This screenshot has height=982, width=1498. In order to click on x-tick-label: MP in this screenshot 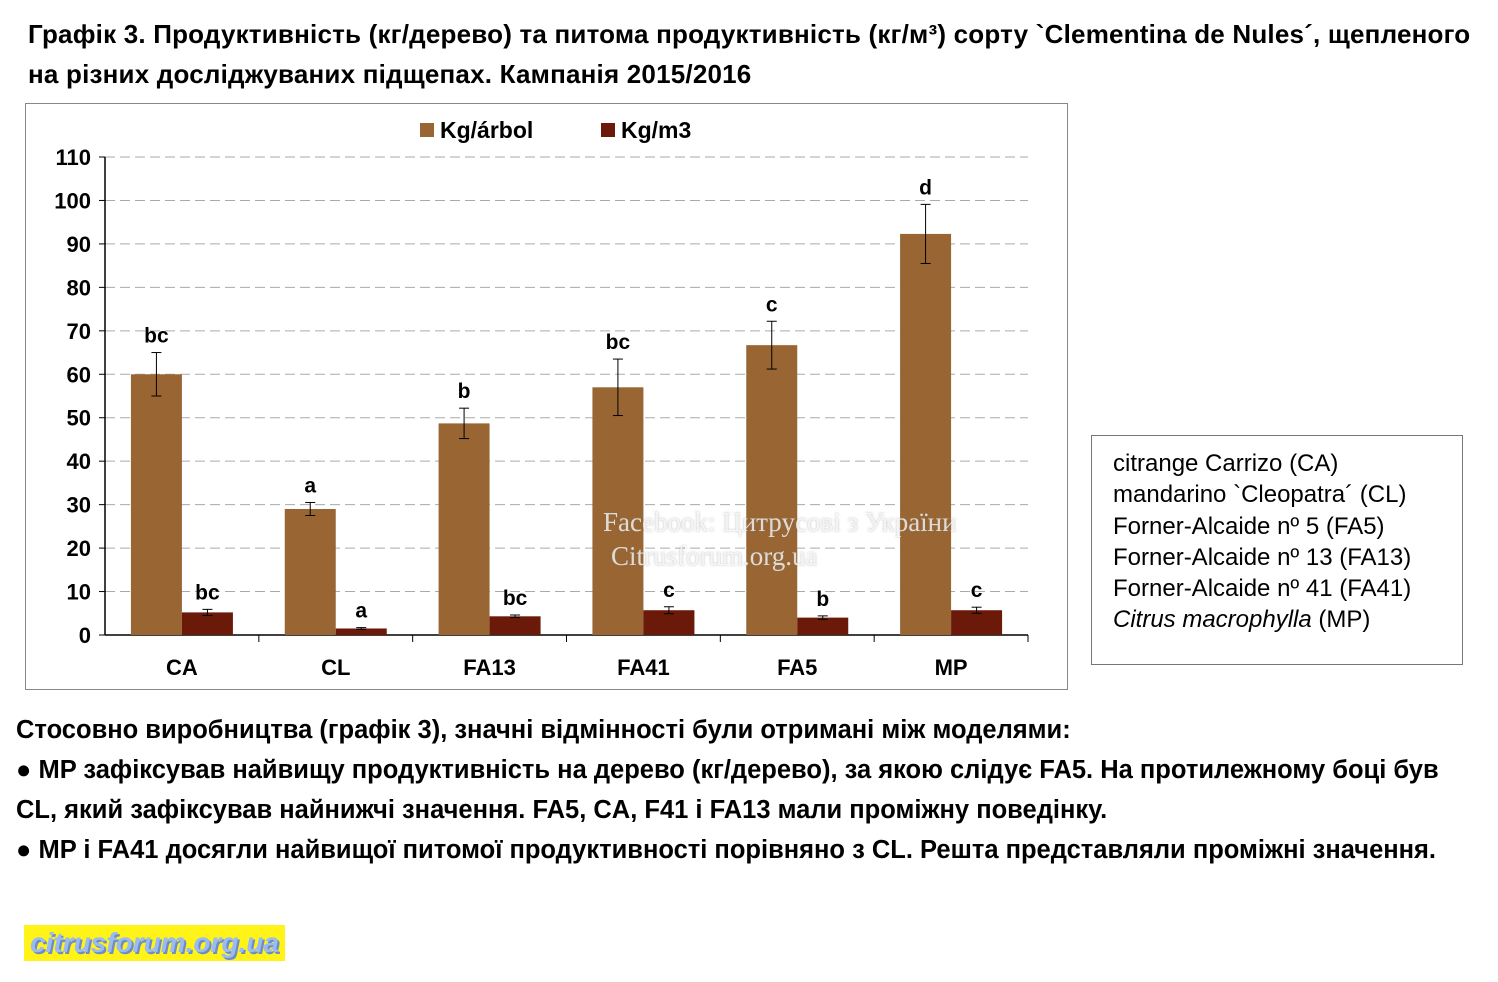, I will do `click(951, 667)`.